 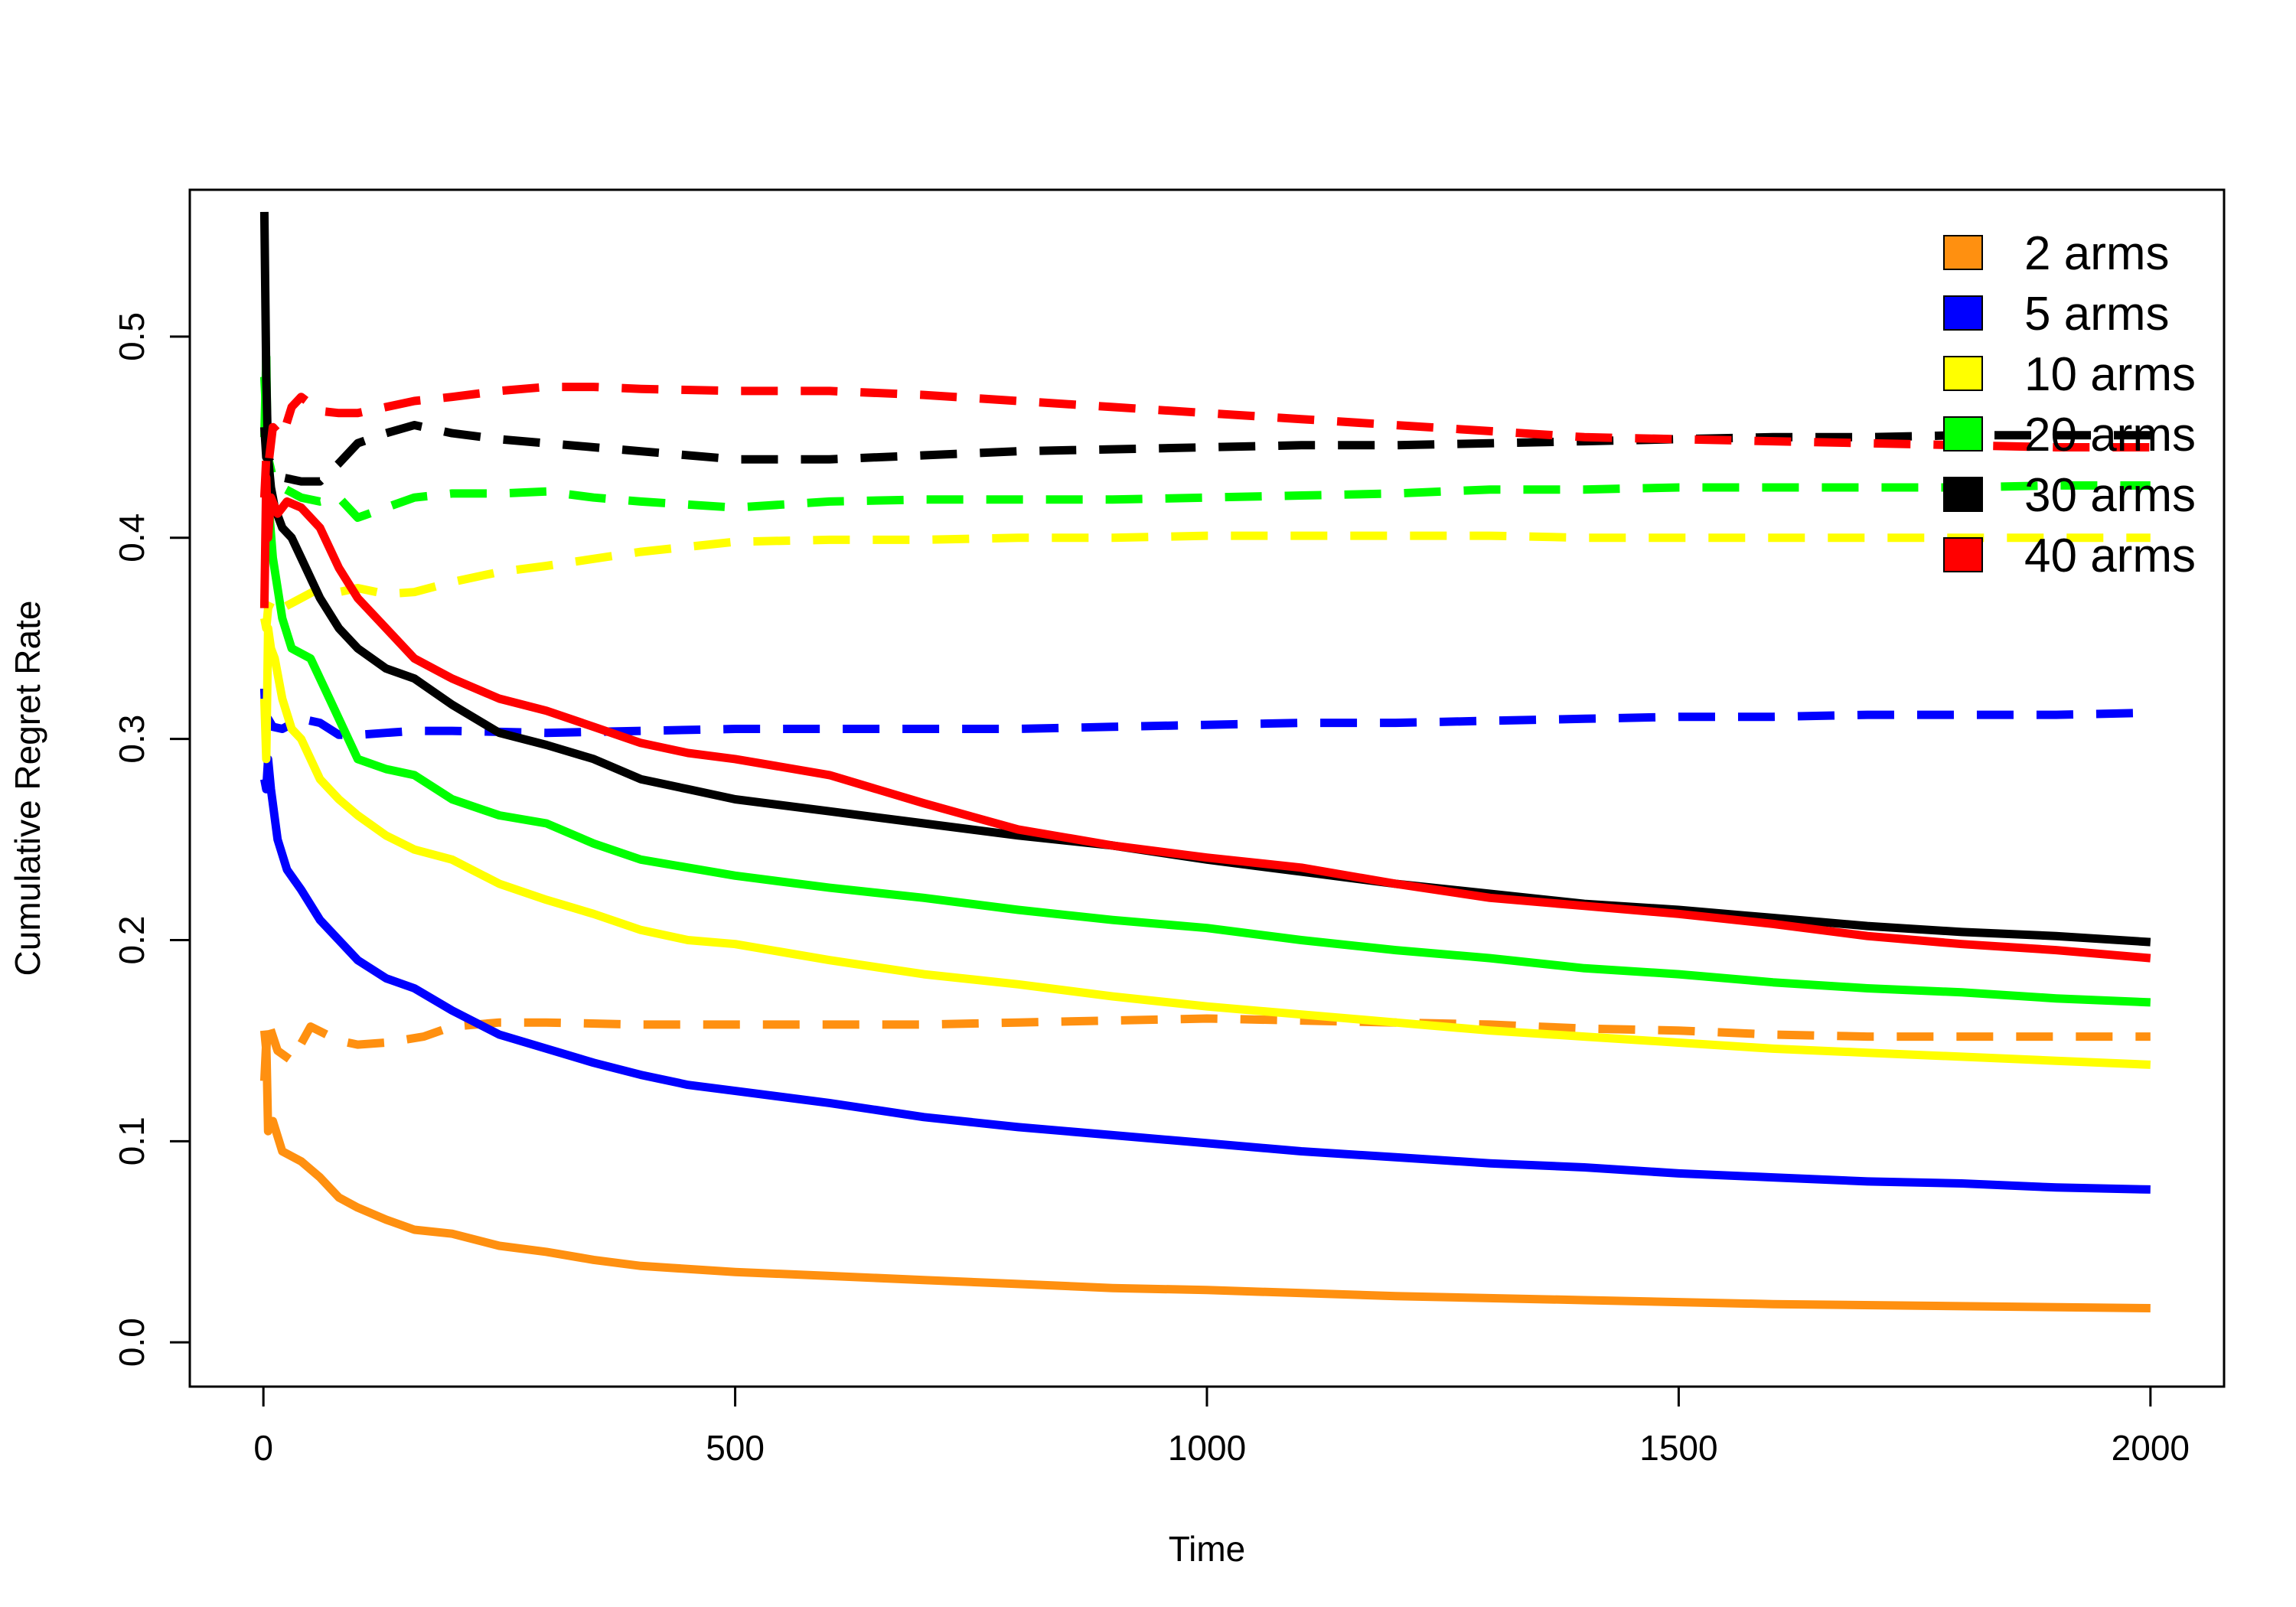 What do you see at coordinates (1678, 1448) in the screenshot?
I see `x-tick-label: 1500` at bounding box center [1678, 1448].